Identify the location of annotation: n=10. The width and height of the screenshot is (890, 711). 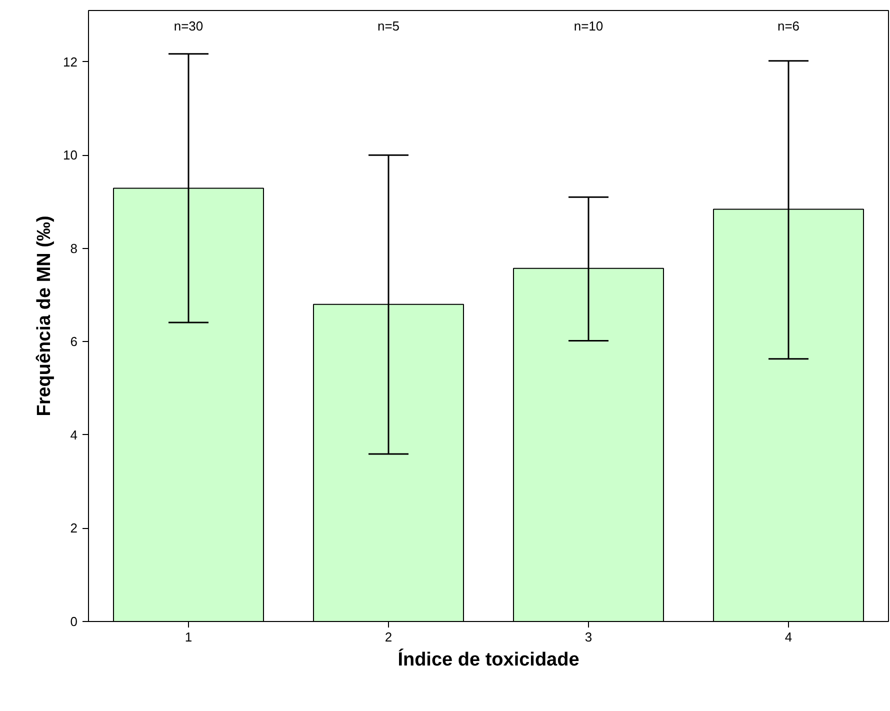
(589, 26).